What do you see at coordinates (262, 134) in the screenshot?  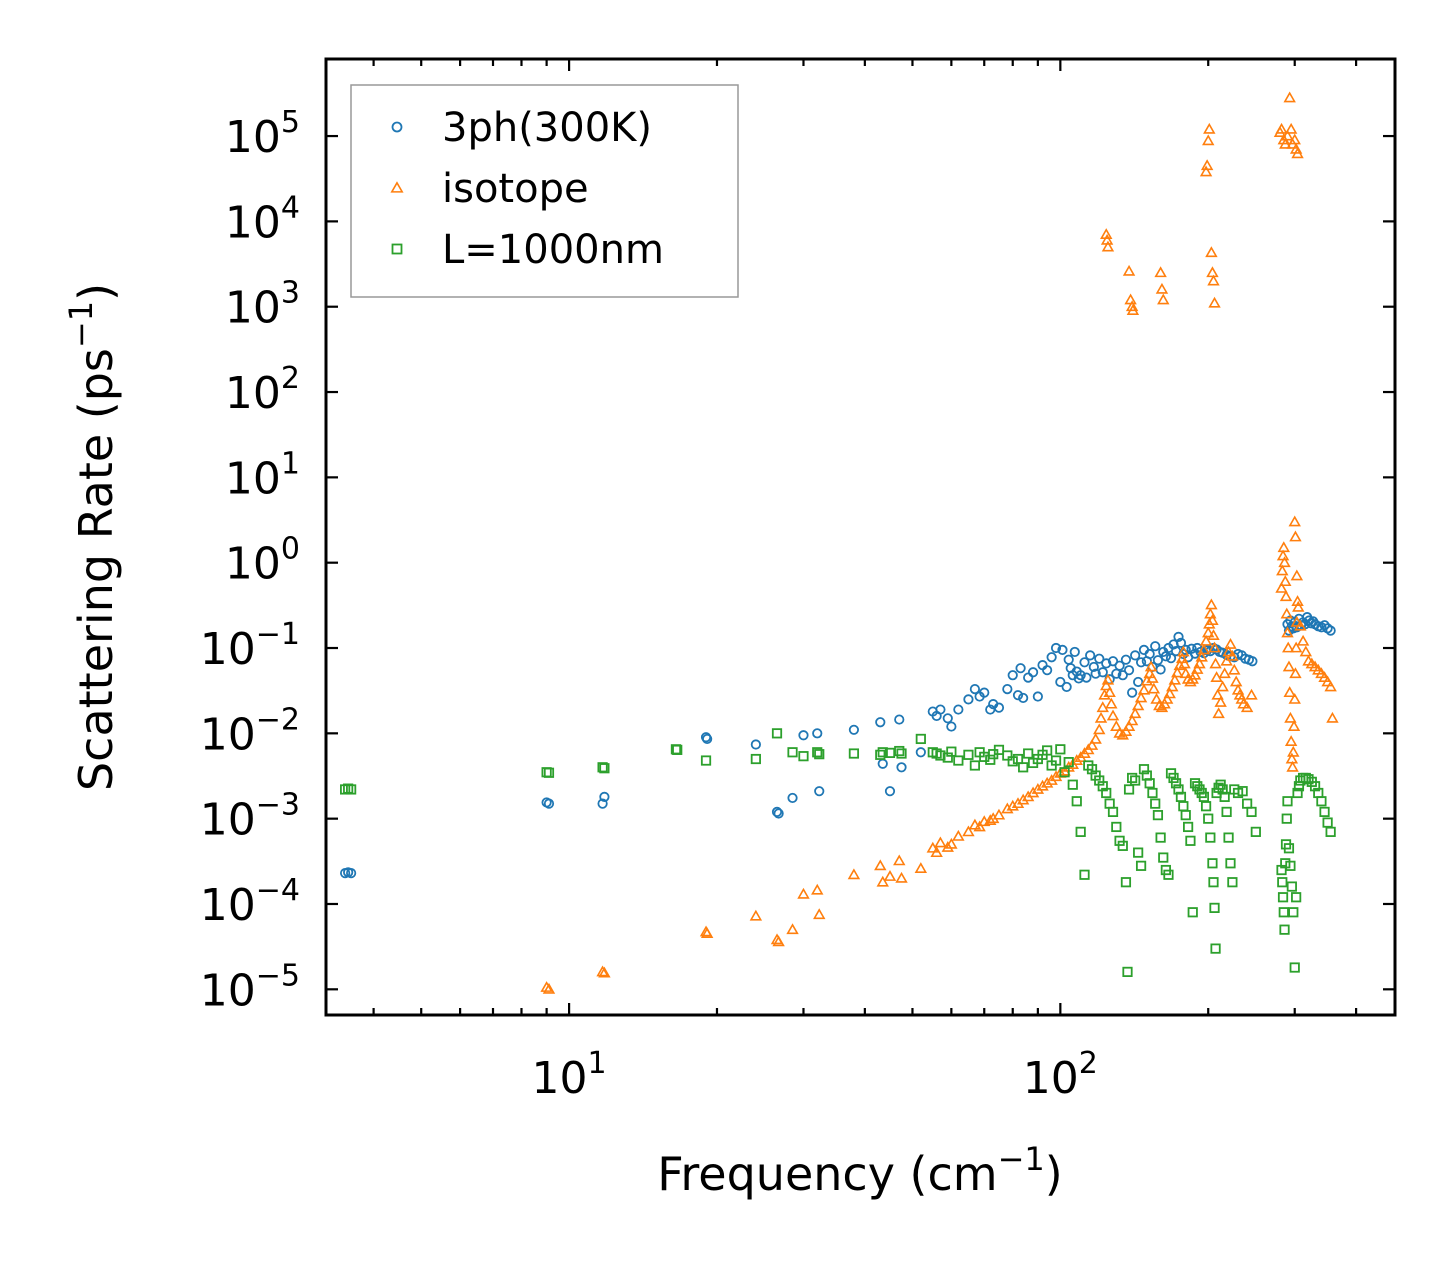 I see `y-tick-label: 10⁵` at bounding box center [262, 134].